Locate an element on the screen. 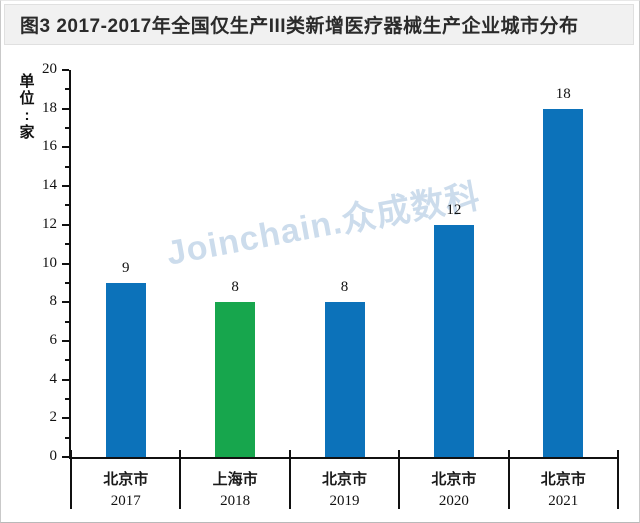  chart-title-bar: 图3 2017-2017年全国仅生产III类新增医疗器械生产企业城市分布 is located at coordinates (319, 24).